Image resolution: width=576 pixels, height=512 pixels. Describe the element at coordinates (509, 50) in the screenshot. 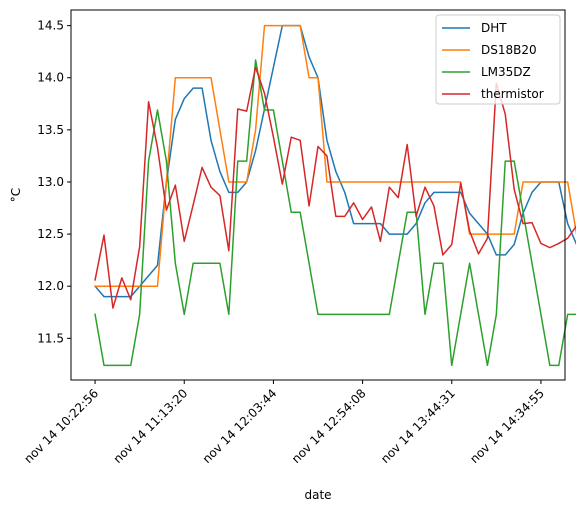

I see `legend-label: DS18B20` at that location.